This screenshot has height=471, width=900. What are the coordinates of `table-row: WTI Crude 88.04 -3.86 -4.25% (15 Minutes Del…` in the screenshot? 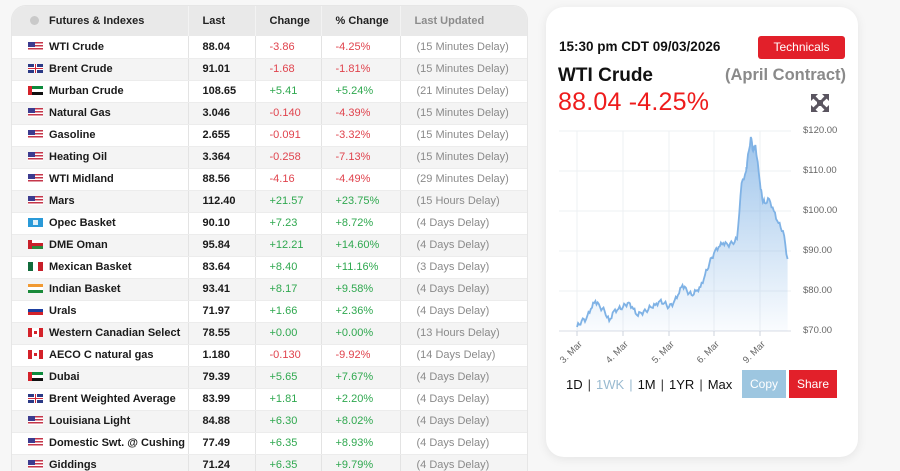 It's located at (269, 47).